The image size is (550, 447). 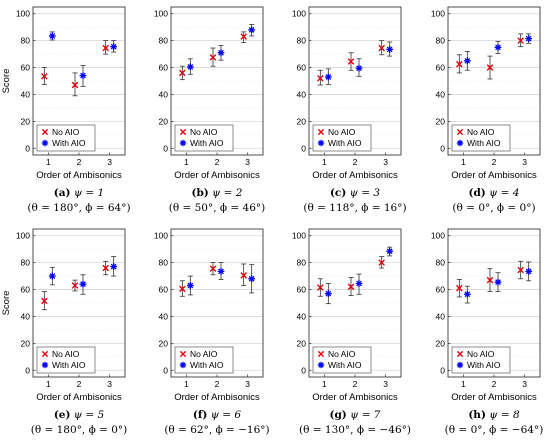 I want to click on subplot-parameters: (θ = 180°, ϕ = 64°), so click(x=78, y=208).